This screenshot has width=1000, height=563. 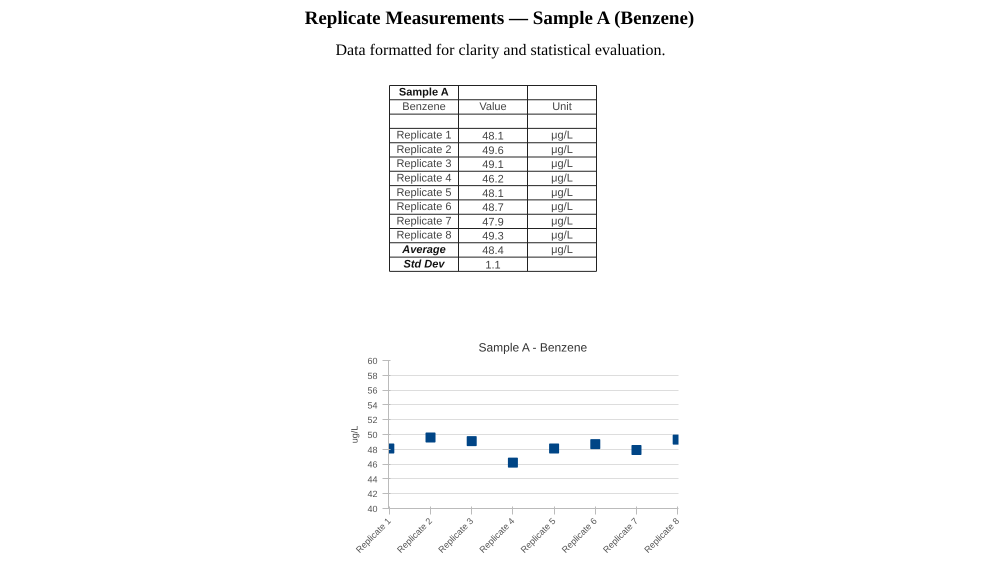 I want to click on category-label: Replicate 8, so click(x=424, y=236).